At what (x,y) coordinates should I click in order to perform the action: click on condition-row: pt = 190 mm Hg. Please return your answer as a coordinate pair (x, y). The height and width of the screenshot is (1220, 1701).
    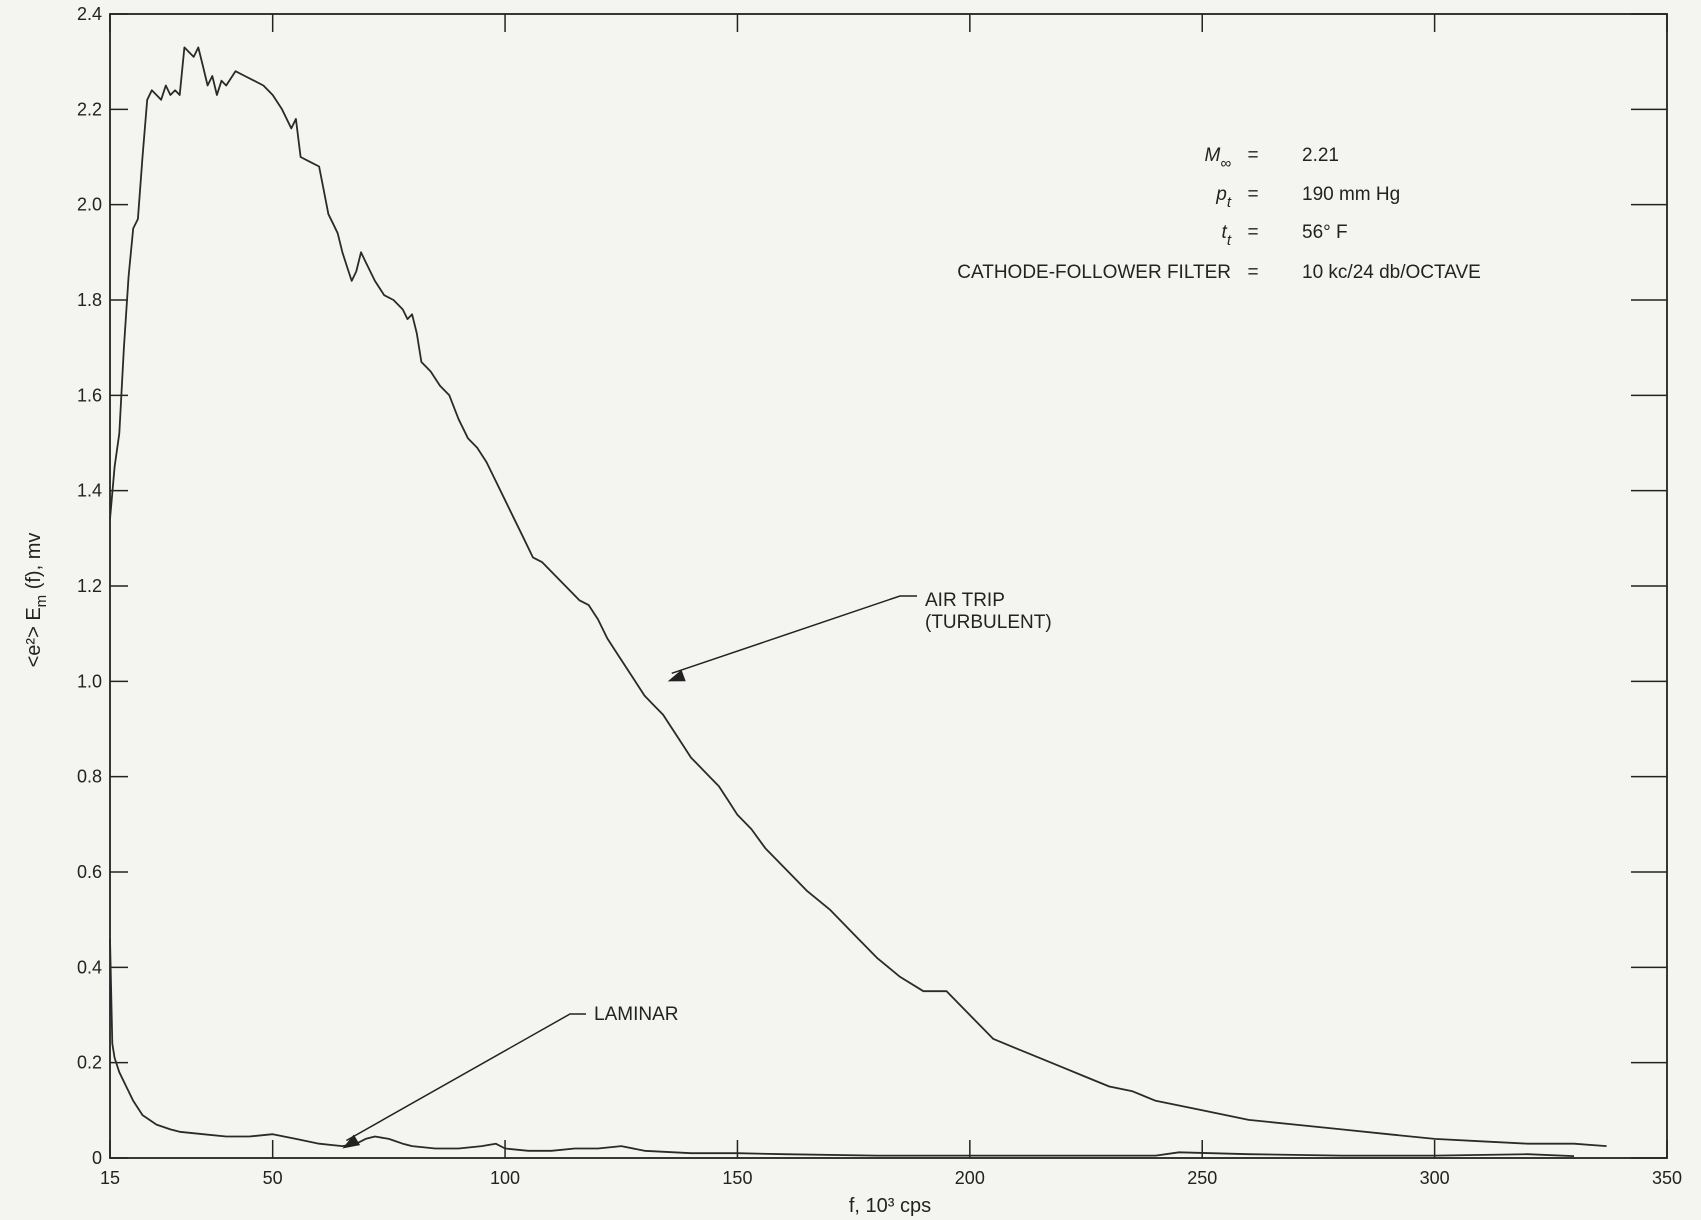
    Looking at the image, I should click on (1307, 197).